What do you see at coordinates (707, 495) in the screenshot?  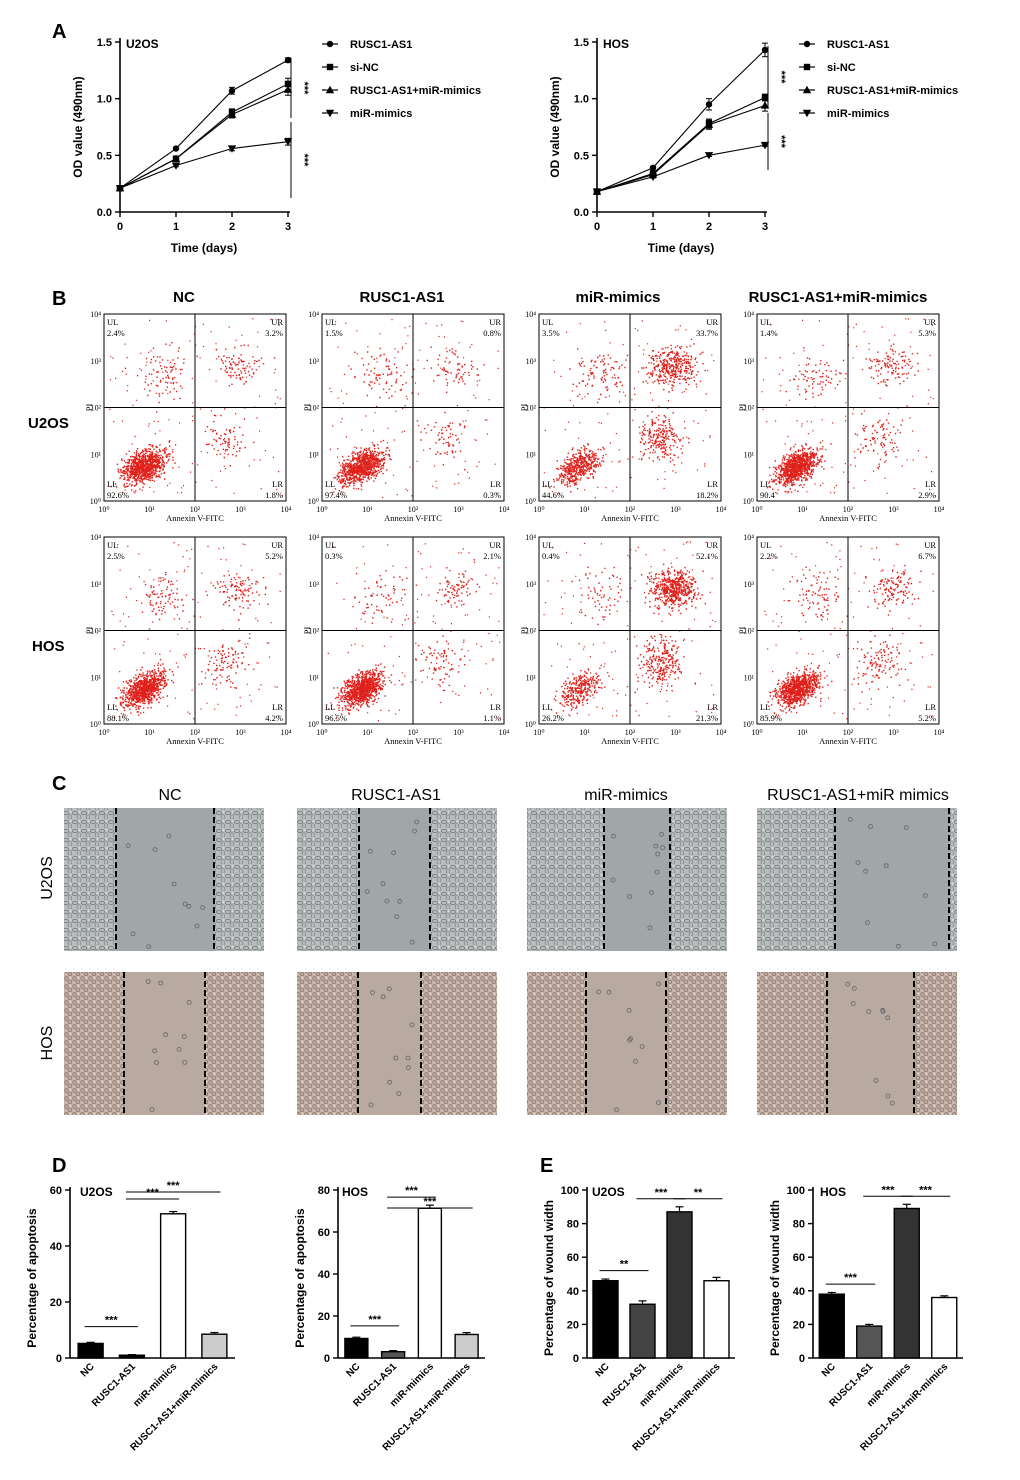 I see `quadrant-value-lr: 18.2%` at bounding box center [707, 495].